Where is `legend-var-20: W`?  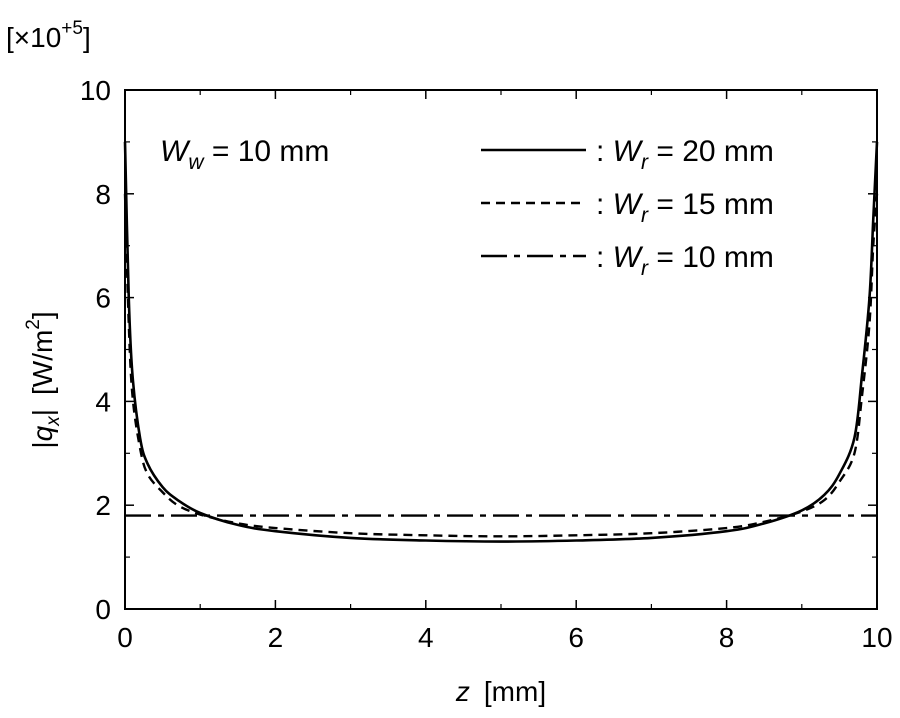
legend-var-20: W is located at coordinates (628, 151).